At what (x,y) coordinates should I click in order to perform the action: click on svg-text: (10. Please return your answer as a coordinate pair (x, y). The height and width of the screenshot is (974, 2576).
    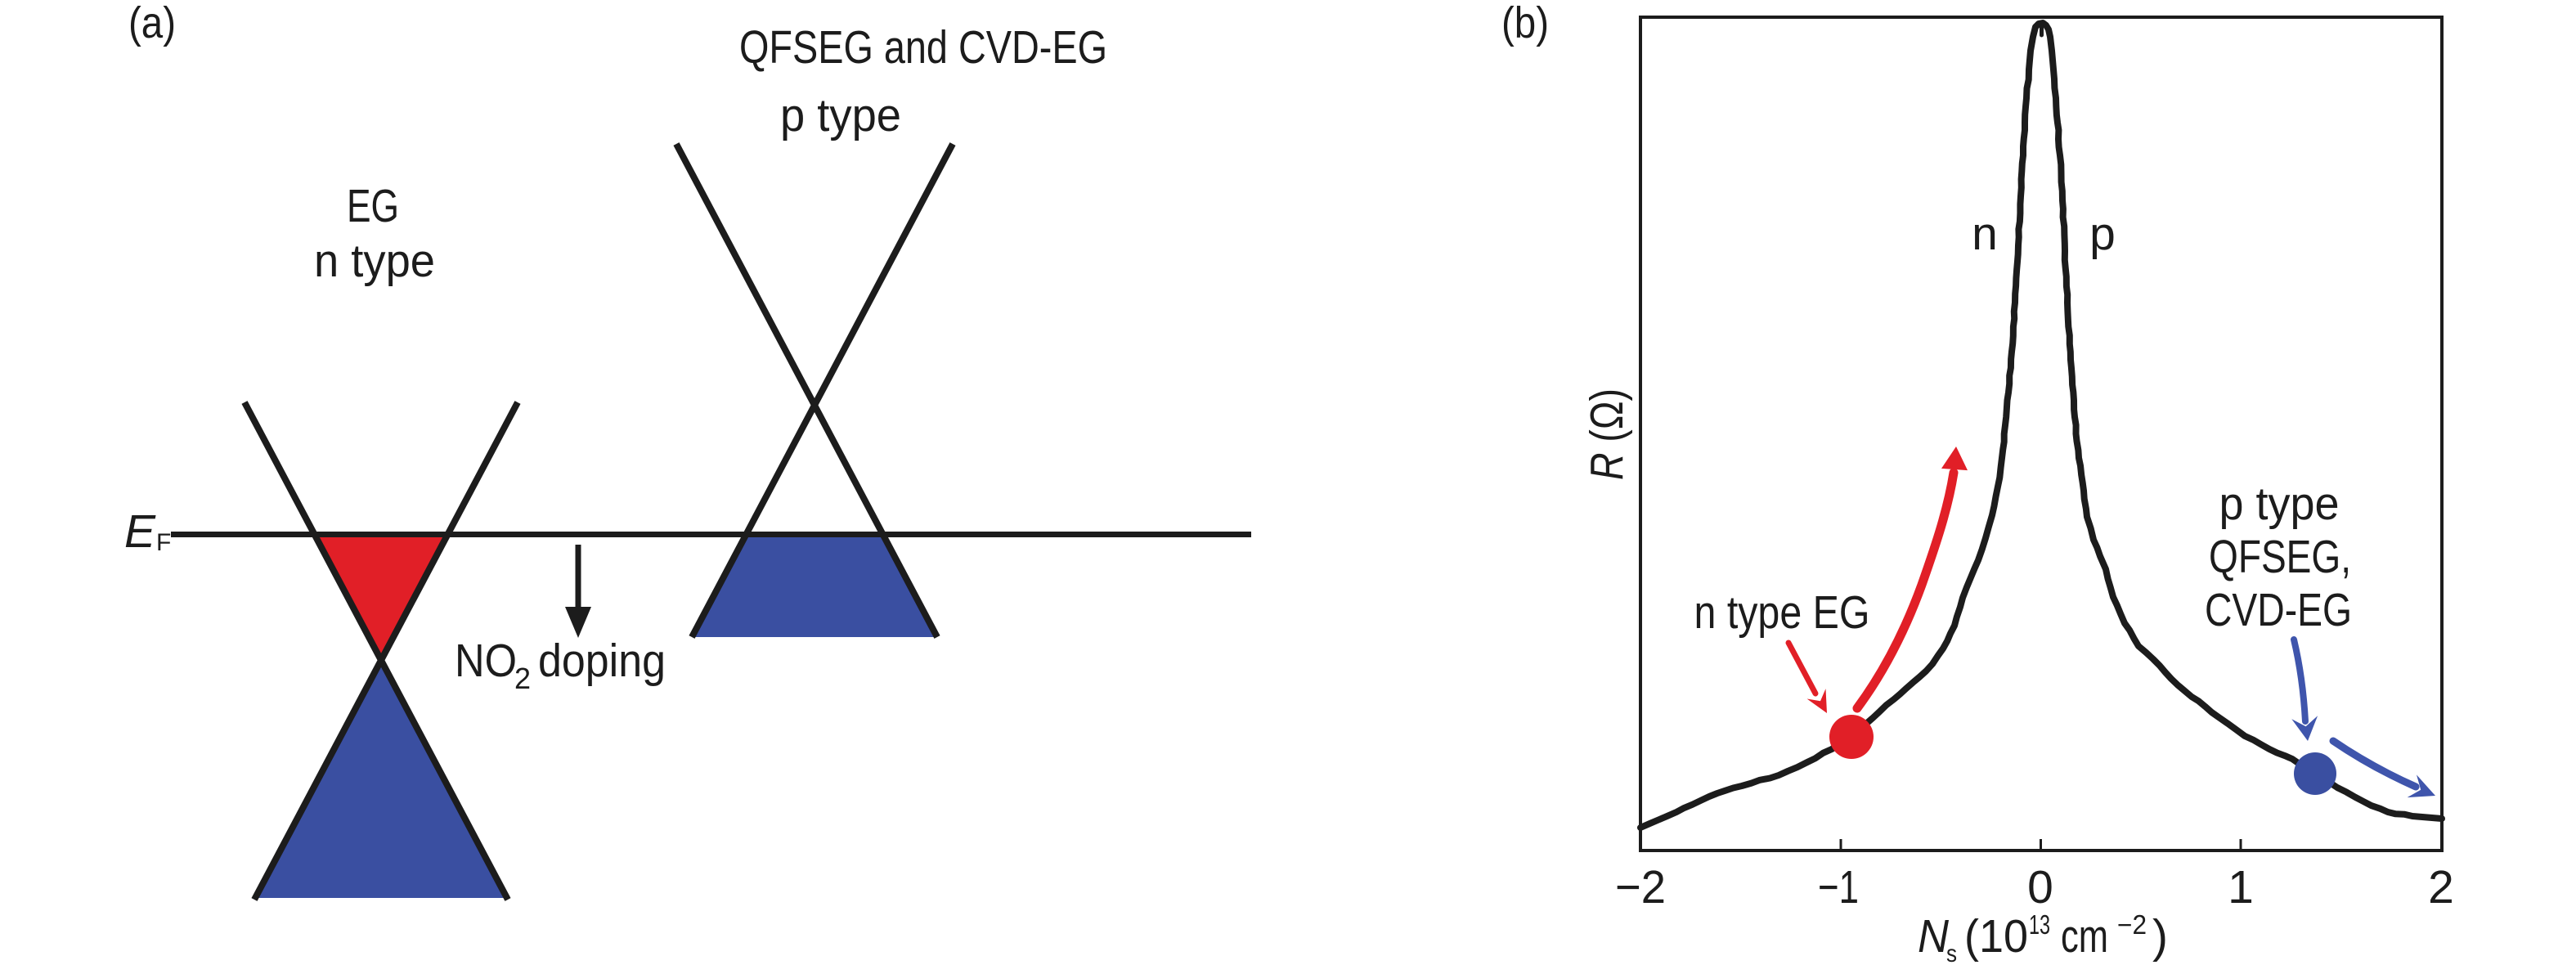
    Looking at the image, I should click on (1996, 936).